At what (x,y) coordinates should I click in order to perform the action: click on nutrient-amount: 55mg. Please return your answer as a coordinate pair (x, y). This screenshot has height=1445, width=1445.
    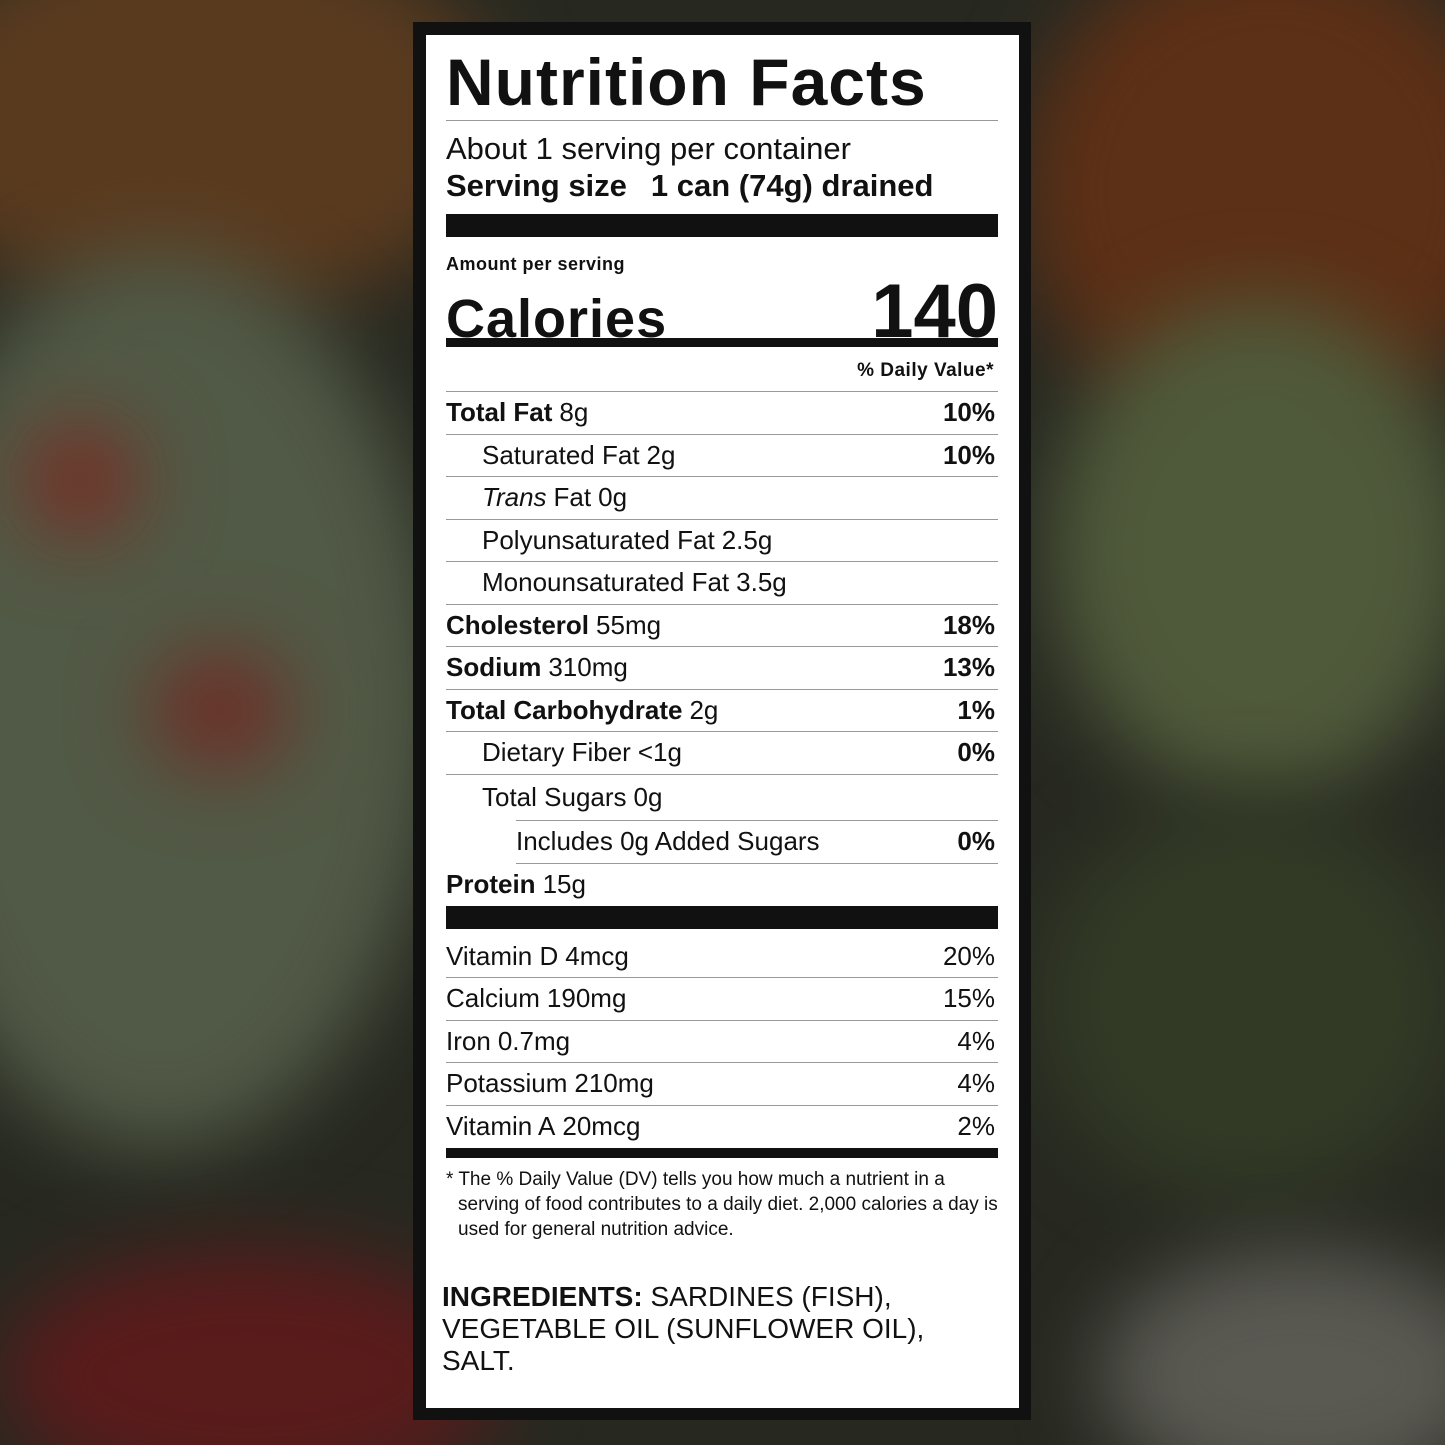
    Looking at the image, I should click on (629, 624).